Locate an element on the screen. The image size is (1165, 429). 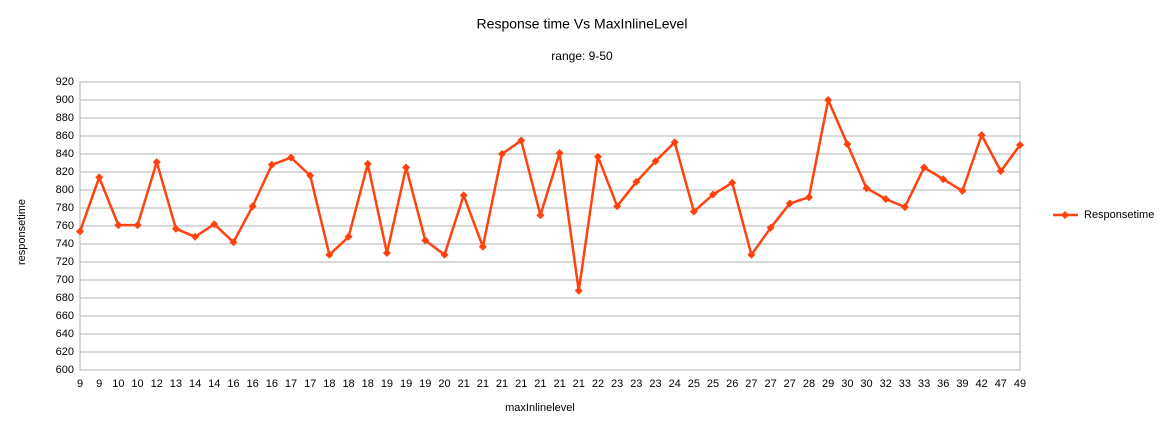
x-tick-label: 30 is located at coordinates (847, 384).